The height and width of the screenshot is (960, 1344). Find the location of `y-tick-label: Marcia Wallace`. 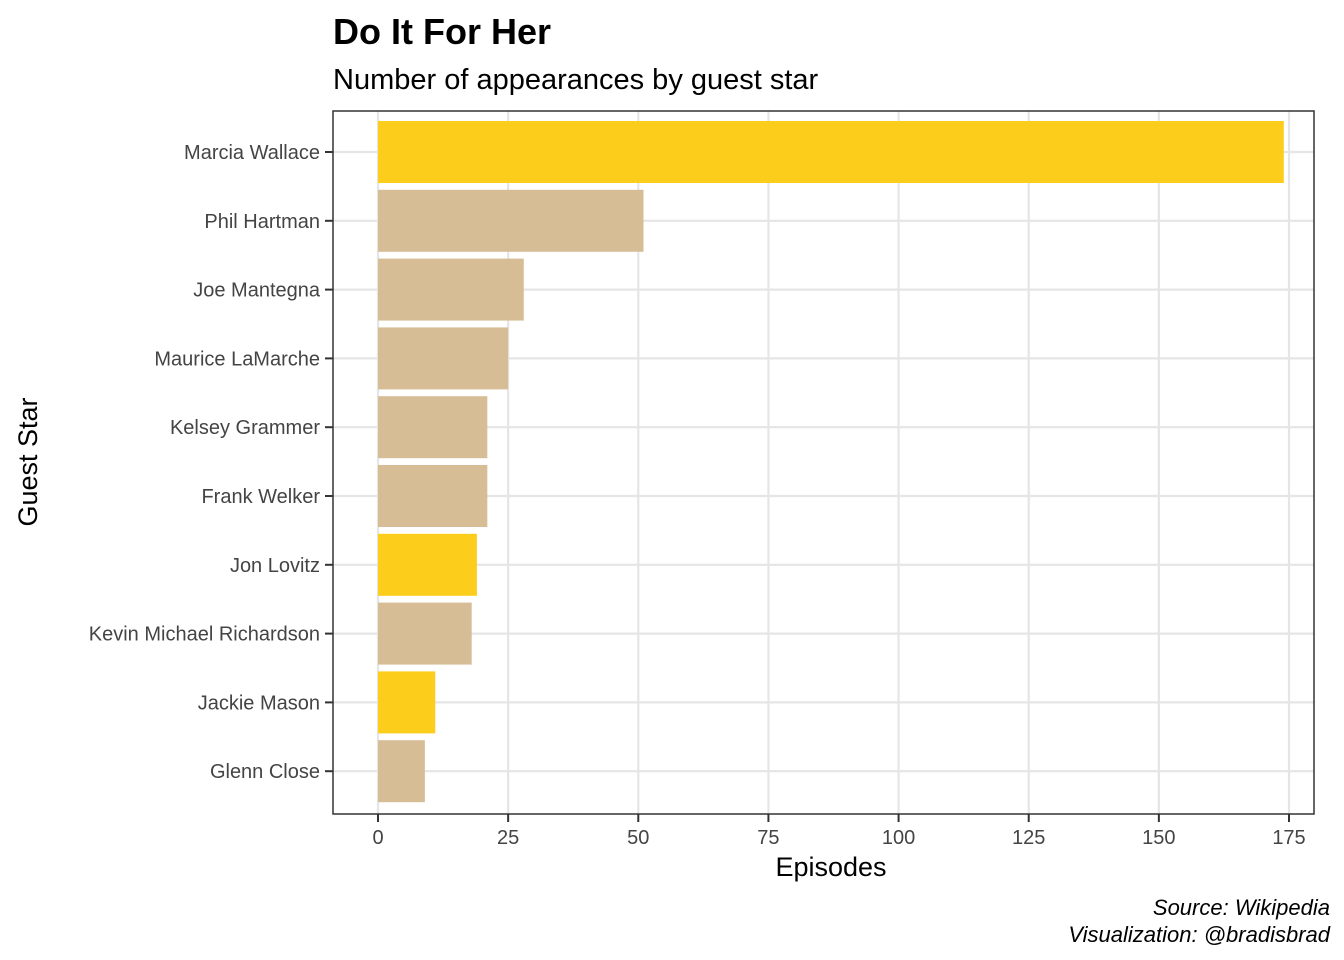

y-tick-label: Marcia Wallace is located at coordinates (252, 153).